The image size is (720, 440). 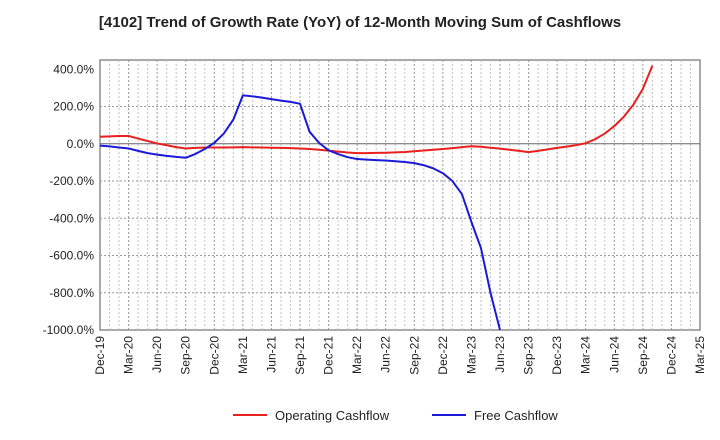 I want to click on x-tick-label: Mar-23, so click(x=471, y=355).